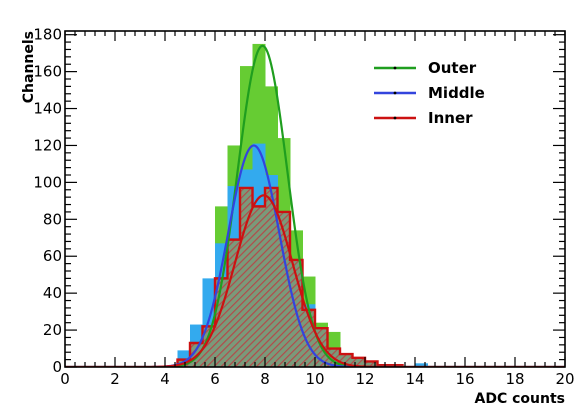 The image size is (582, 413). Describe the element at coordinates (265, 379) in the screenshot. I see `x-tick-label: 8` at that location.